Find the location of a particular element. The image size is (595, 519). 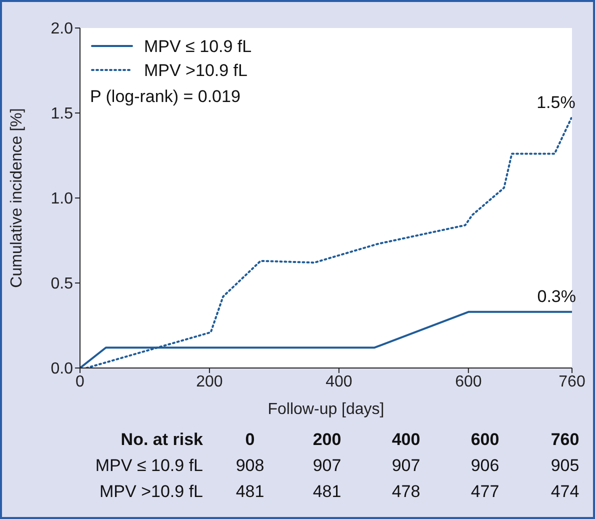

x-axis-title: Follow-up [days] is located at coordinates (326, 409).